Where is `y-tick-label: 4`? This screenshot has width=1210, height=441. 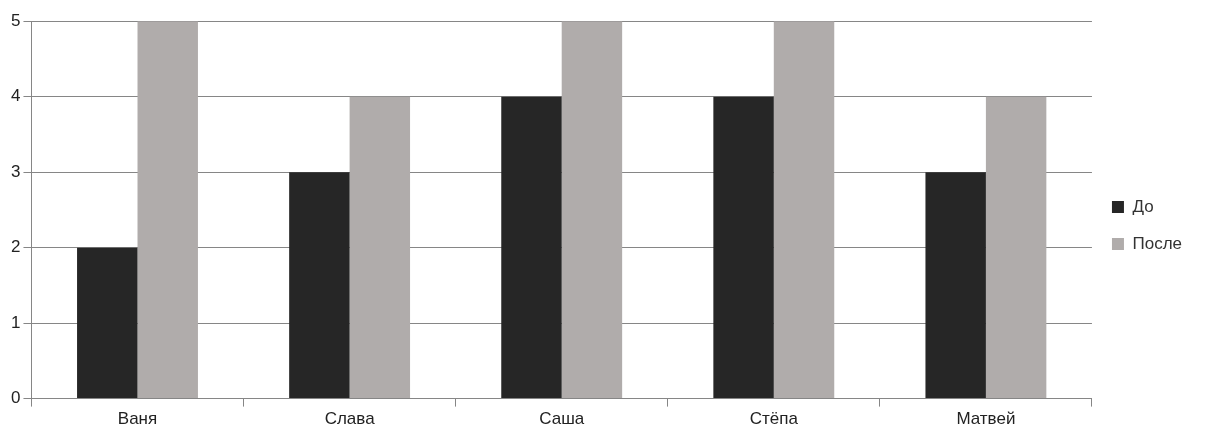
y-tick-label: 4 is located at coordinates (15, 96).